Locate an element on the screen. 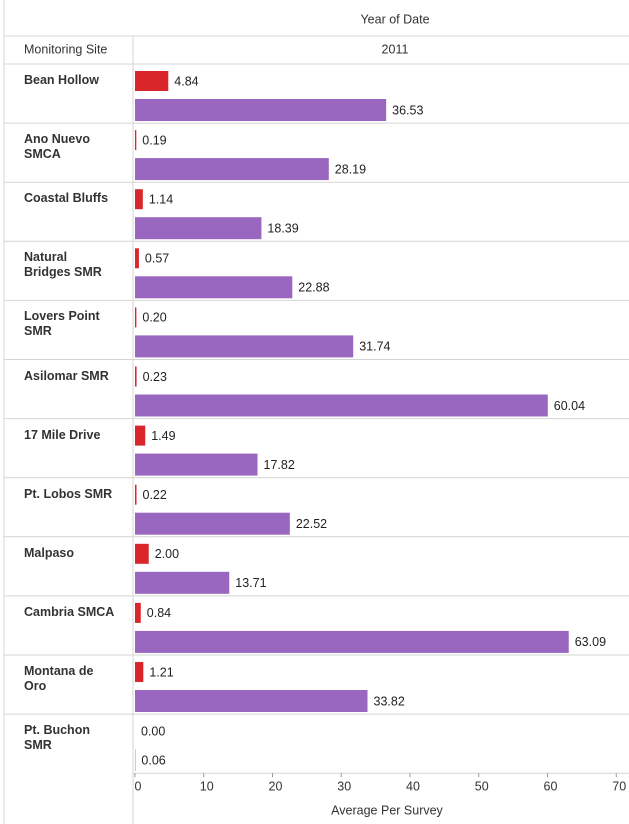 The width and height of the screenshot is (629, 824). row-label: Cambria SMCA is located at coordinates (69, 611).